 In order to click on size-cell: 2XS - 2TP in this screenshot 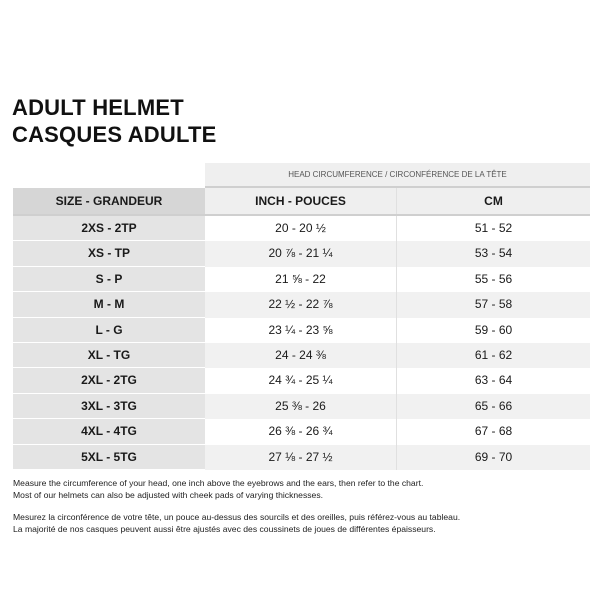, I will do `click(109, 229)`.